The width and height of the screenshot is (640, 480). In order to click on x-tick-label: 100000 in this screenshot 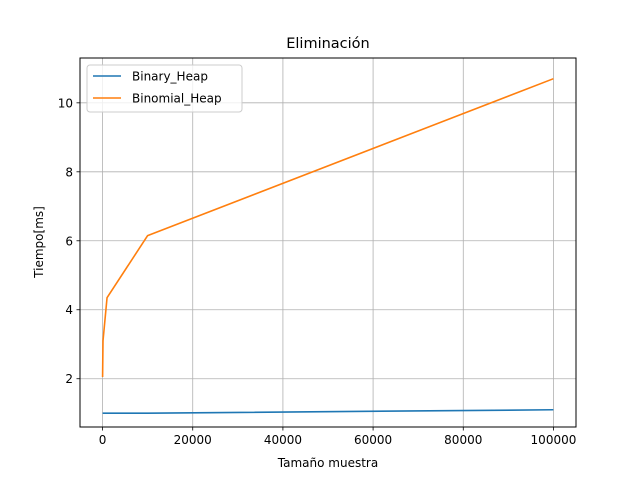, I will do `click(554, 440)`.